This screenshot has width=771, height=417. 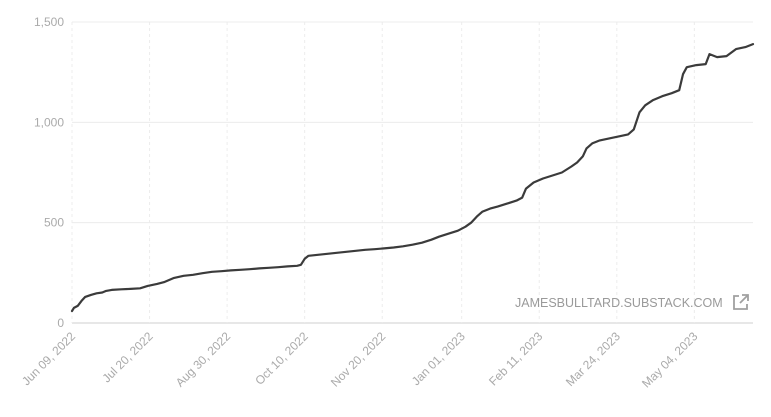 I want to click on x-tick-label: Nov 20, 2022, so click(x=358, y=359).